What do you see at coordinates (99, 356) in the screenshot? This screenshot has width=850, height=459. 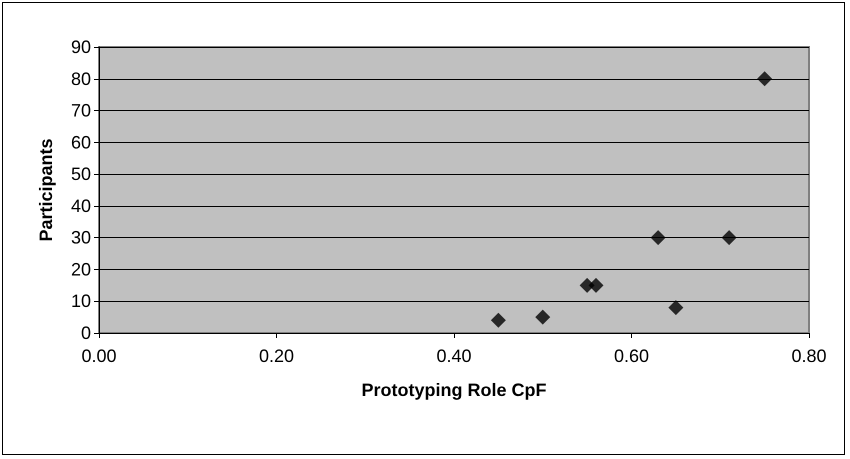 I see `x-tick-label: 0.00` at bounding box center [99, 356].